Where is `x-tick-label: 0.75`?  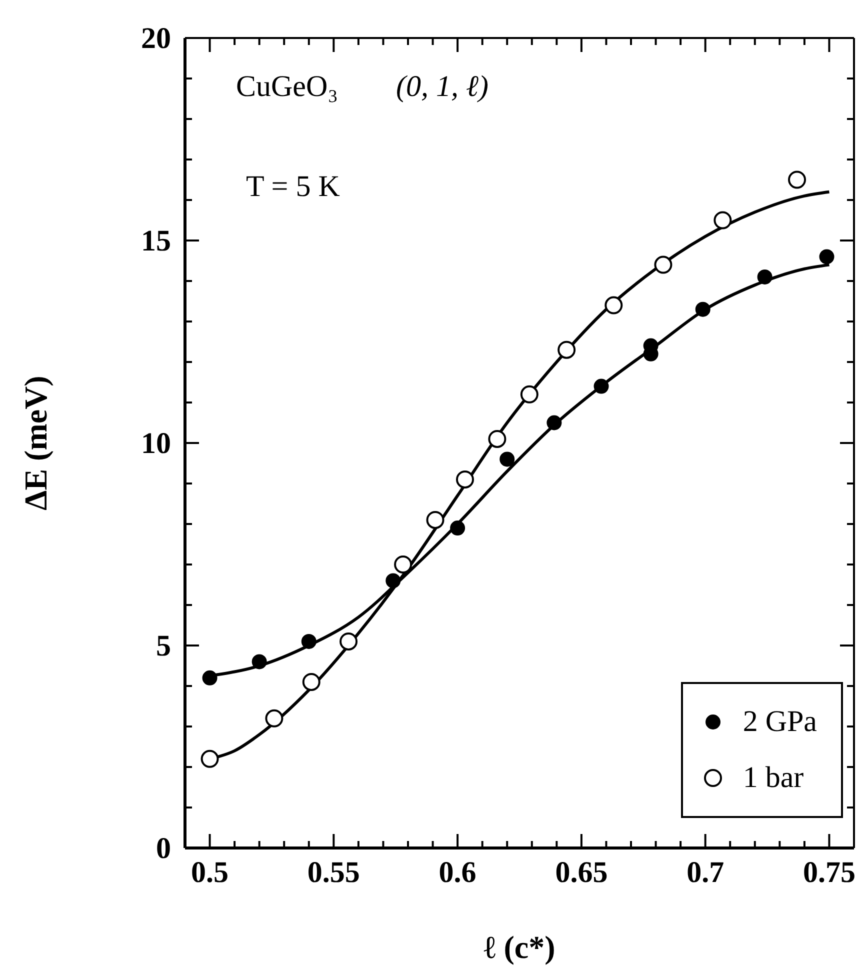
x-tick-label: 0.75 is located at coordinates (829, 872).